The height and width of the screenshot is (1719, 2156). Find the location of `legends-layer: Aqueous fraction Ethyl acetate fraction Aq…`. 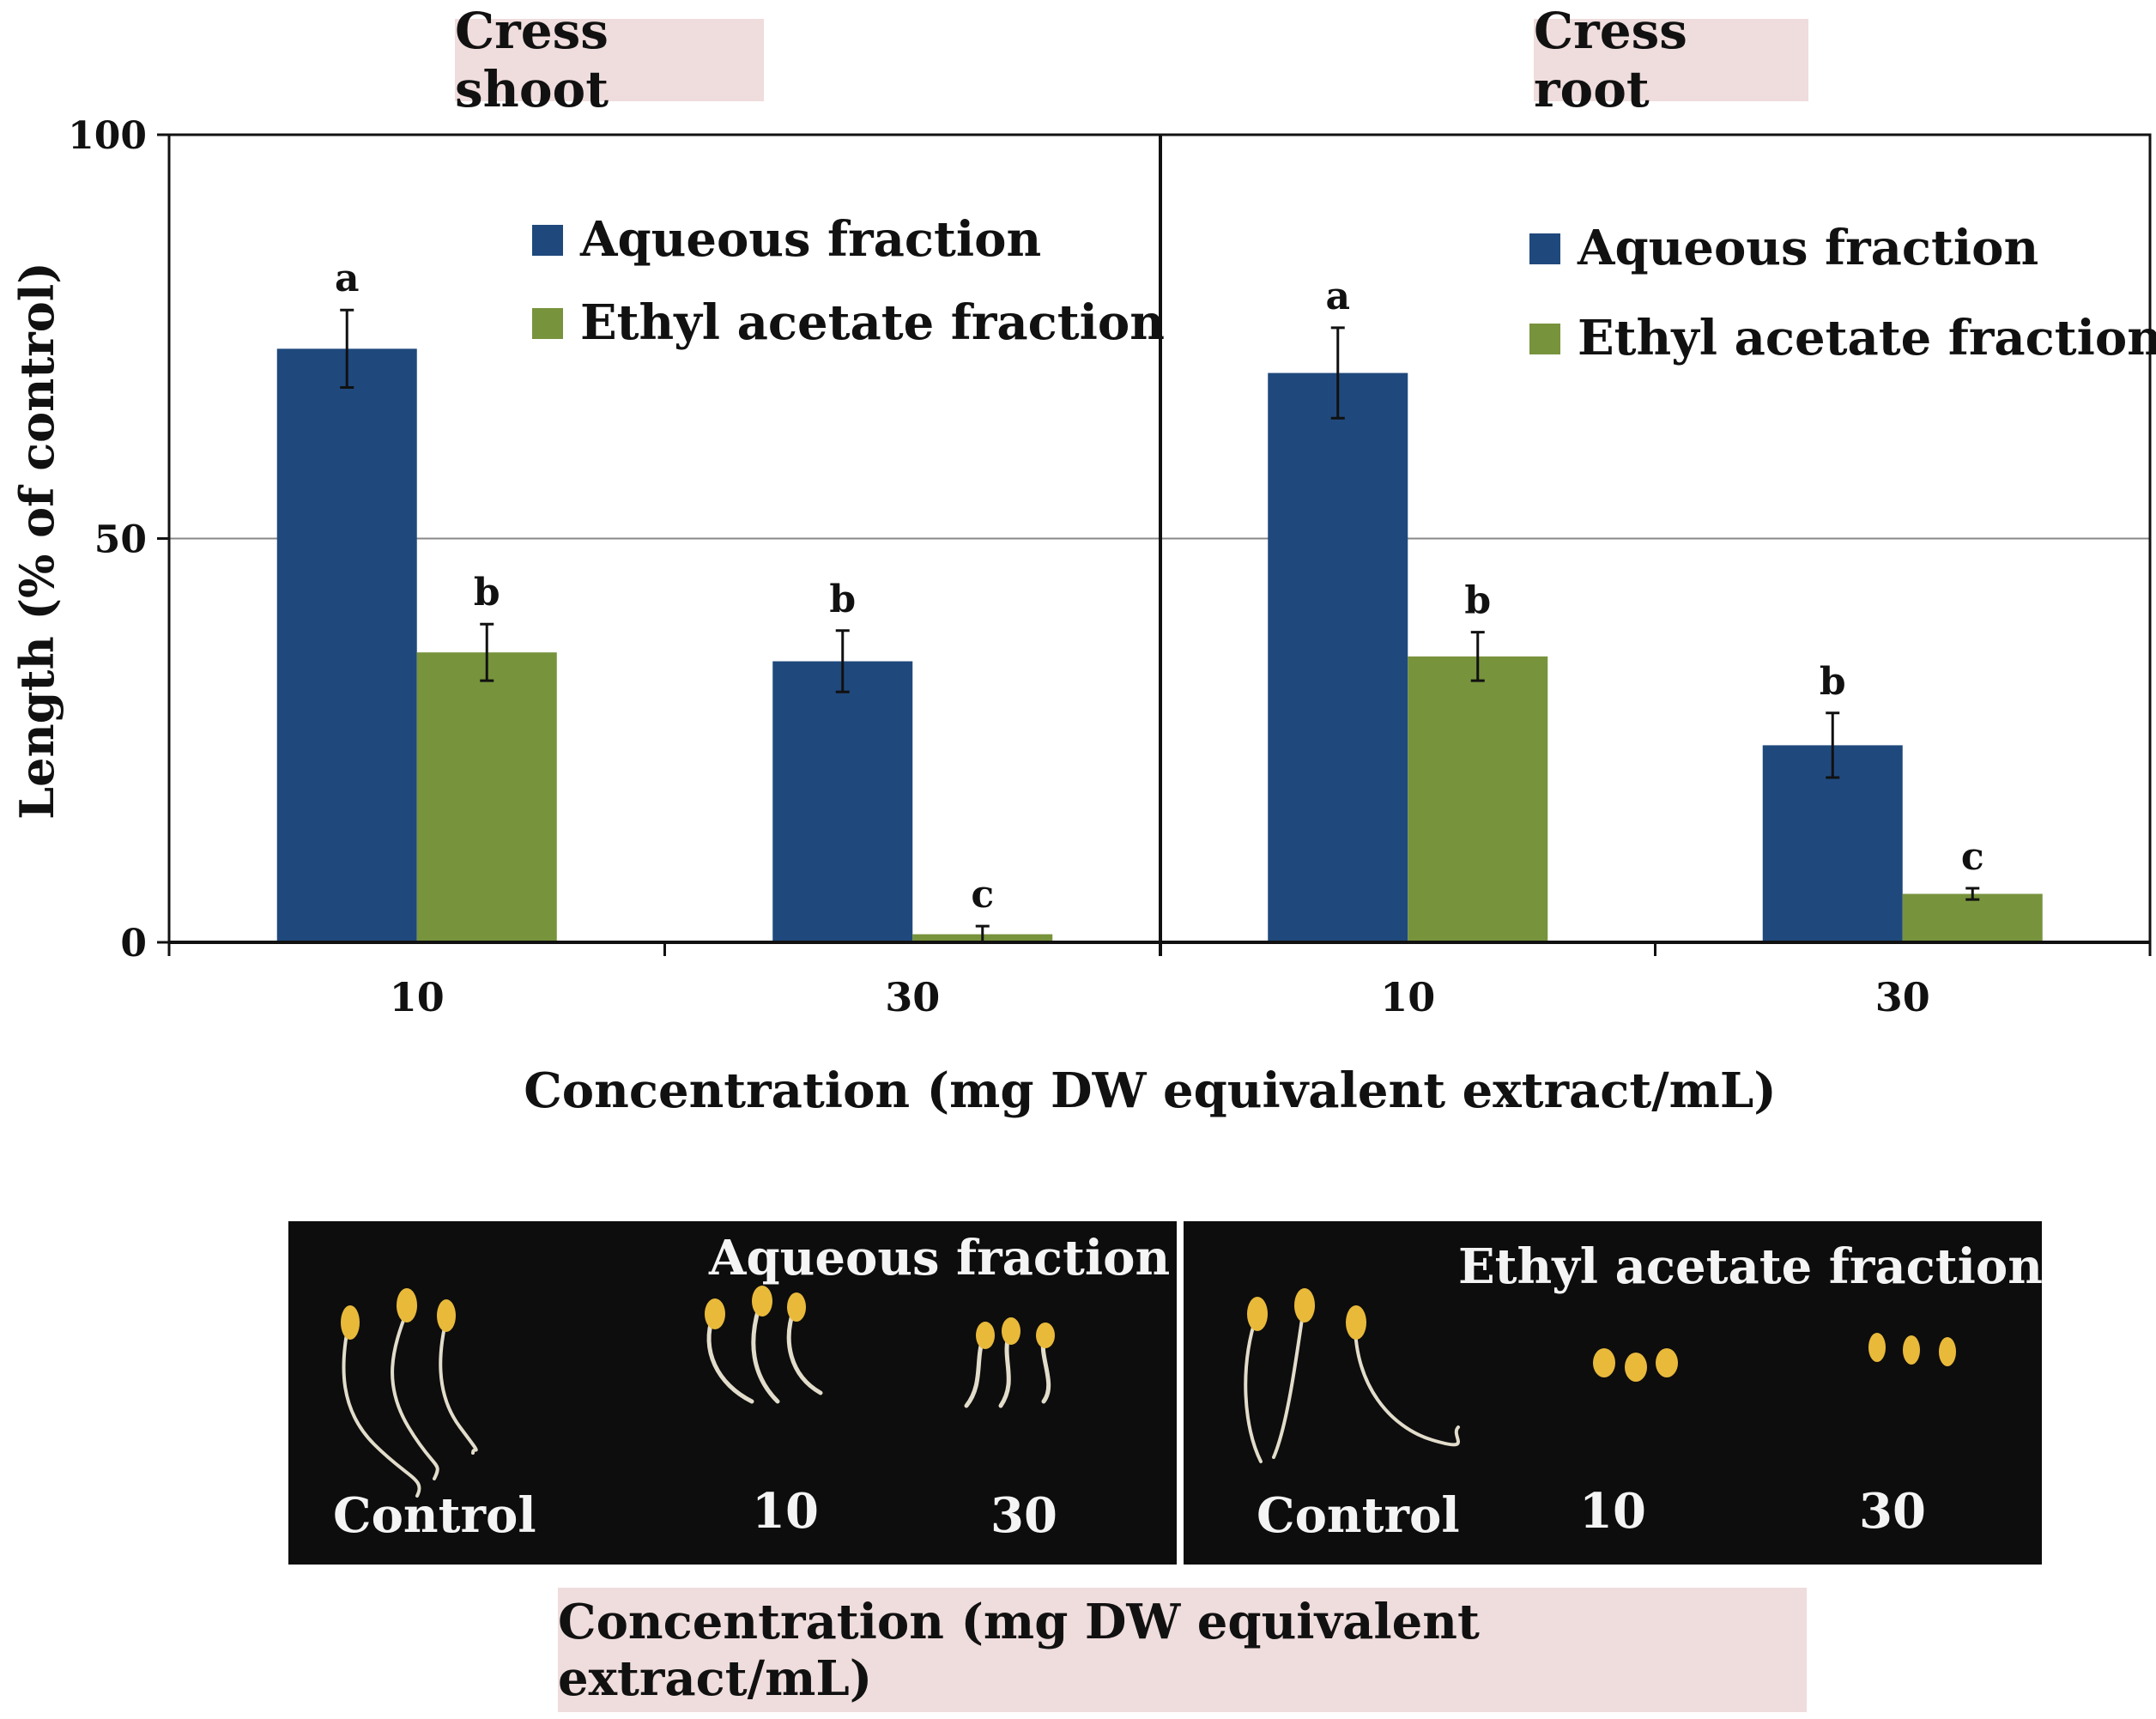

legends-layer: Aqueous fraction Ethyl acetate fraction Aq… is located at coordinates (1344, 288).